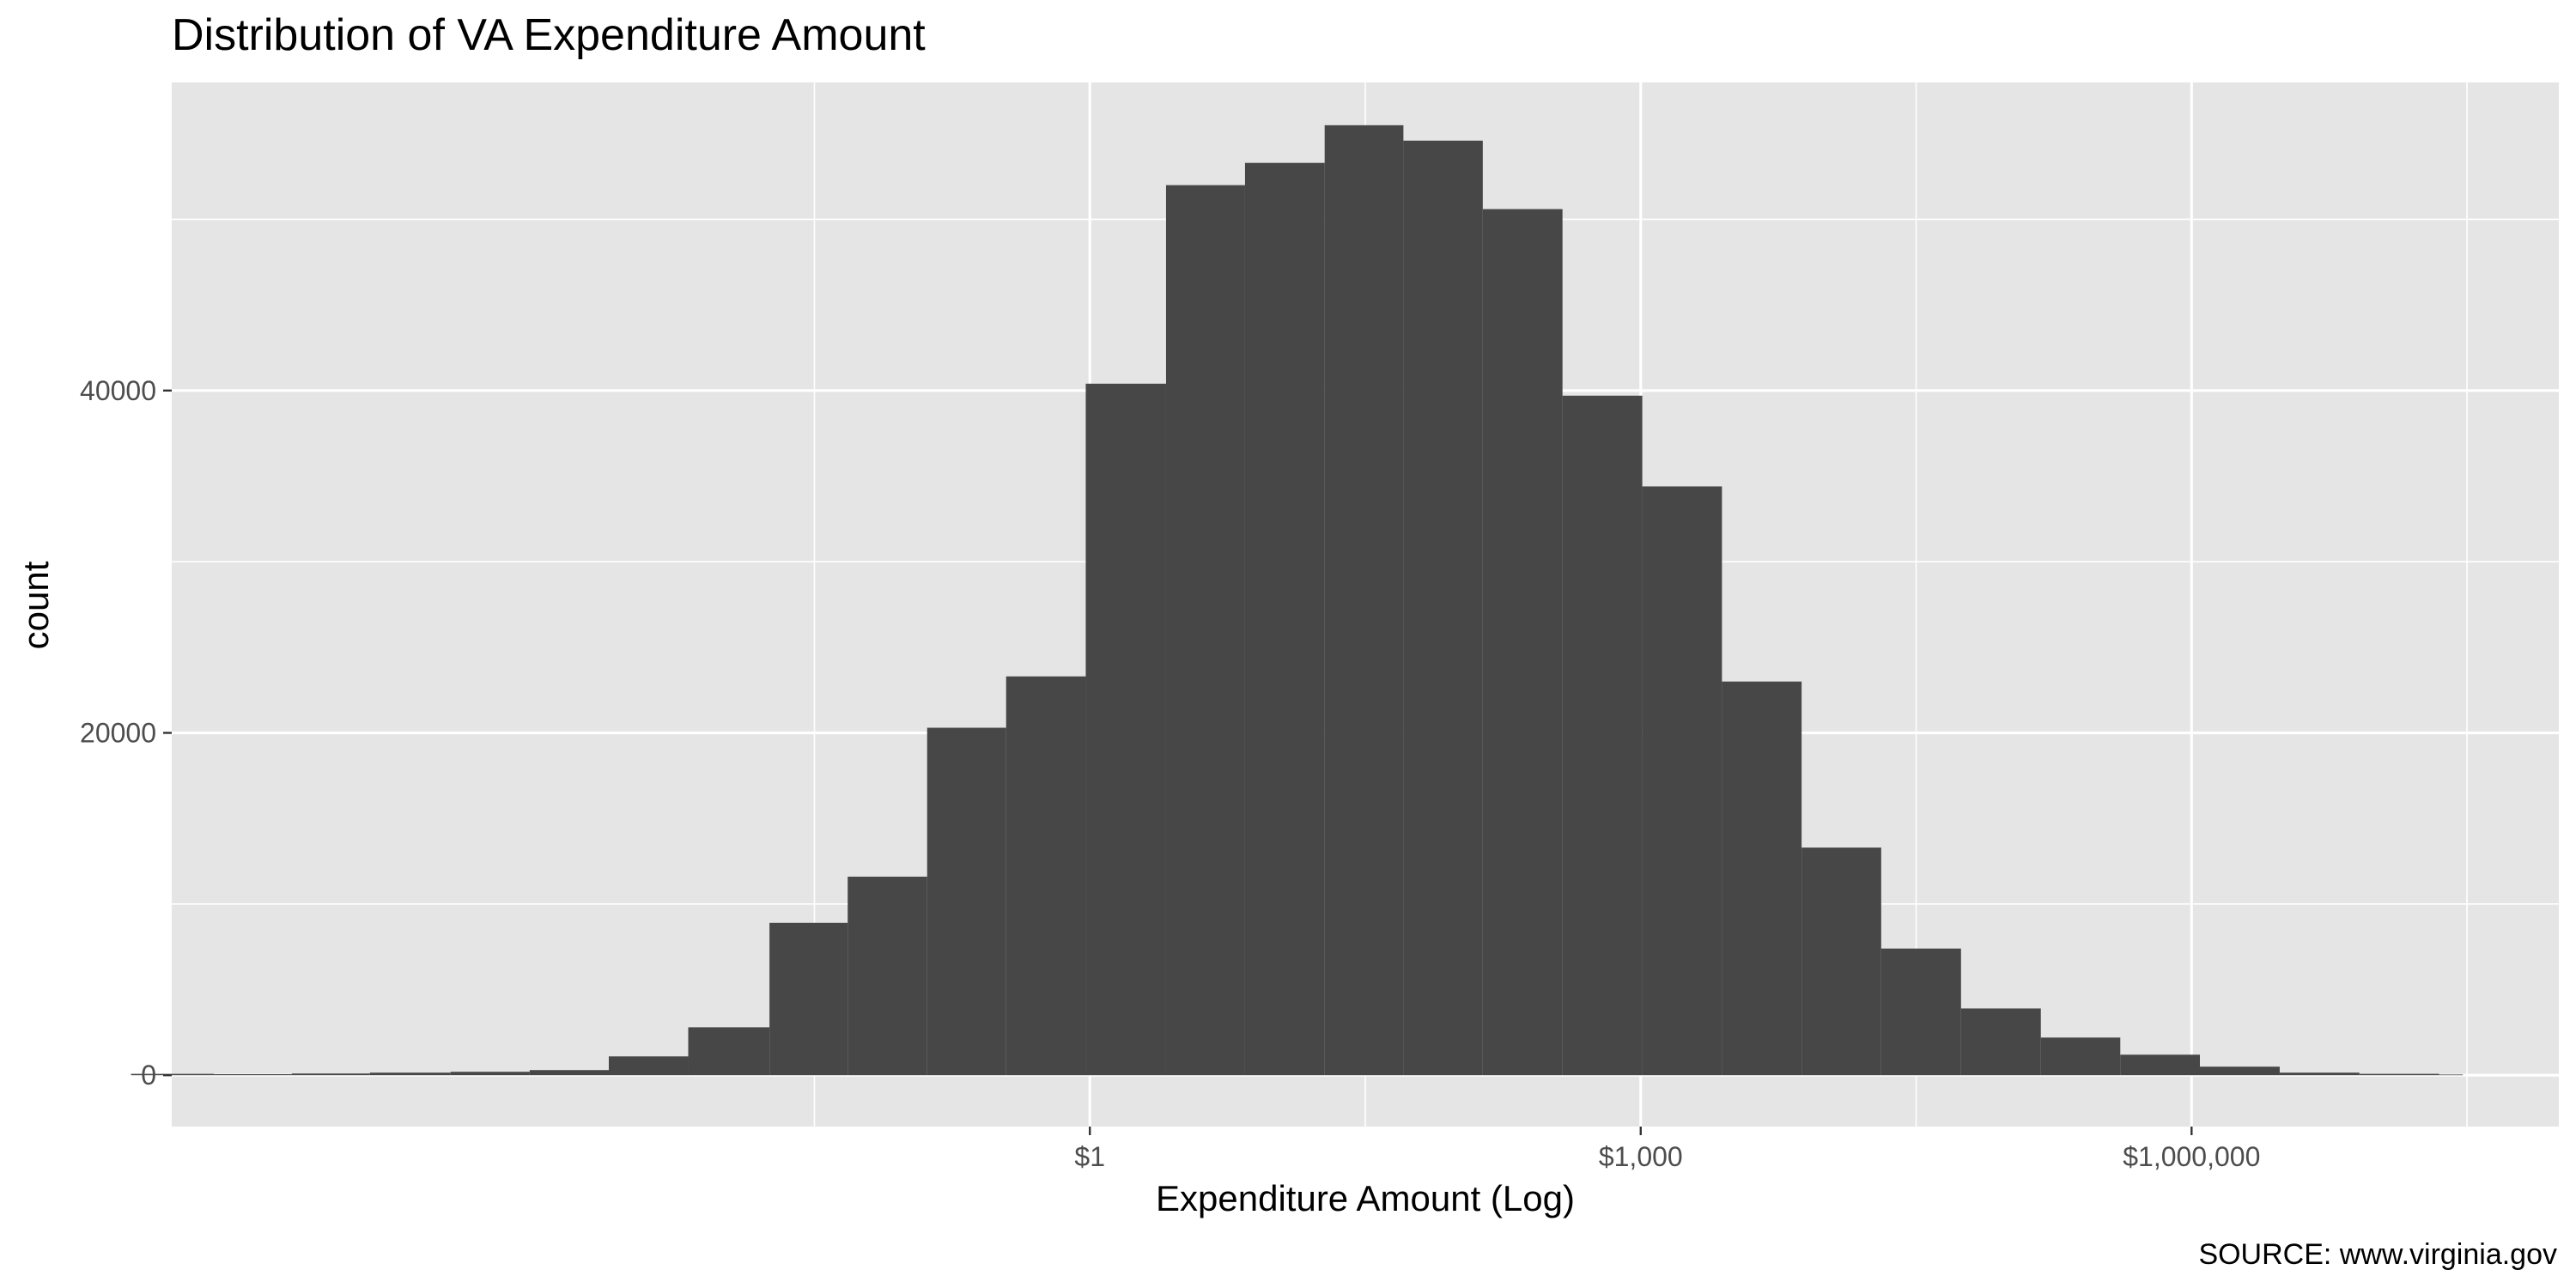 This screenshot has width=2576, height=1288. What do you see at coordinates (1089, 1156) in the screenshot?
I see `x-tick-label: $1` at bounding box center [1089, 1156].